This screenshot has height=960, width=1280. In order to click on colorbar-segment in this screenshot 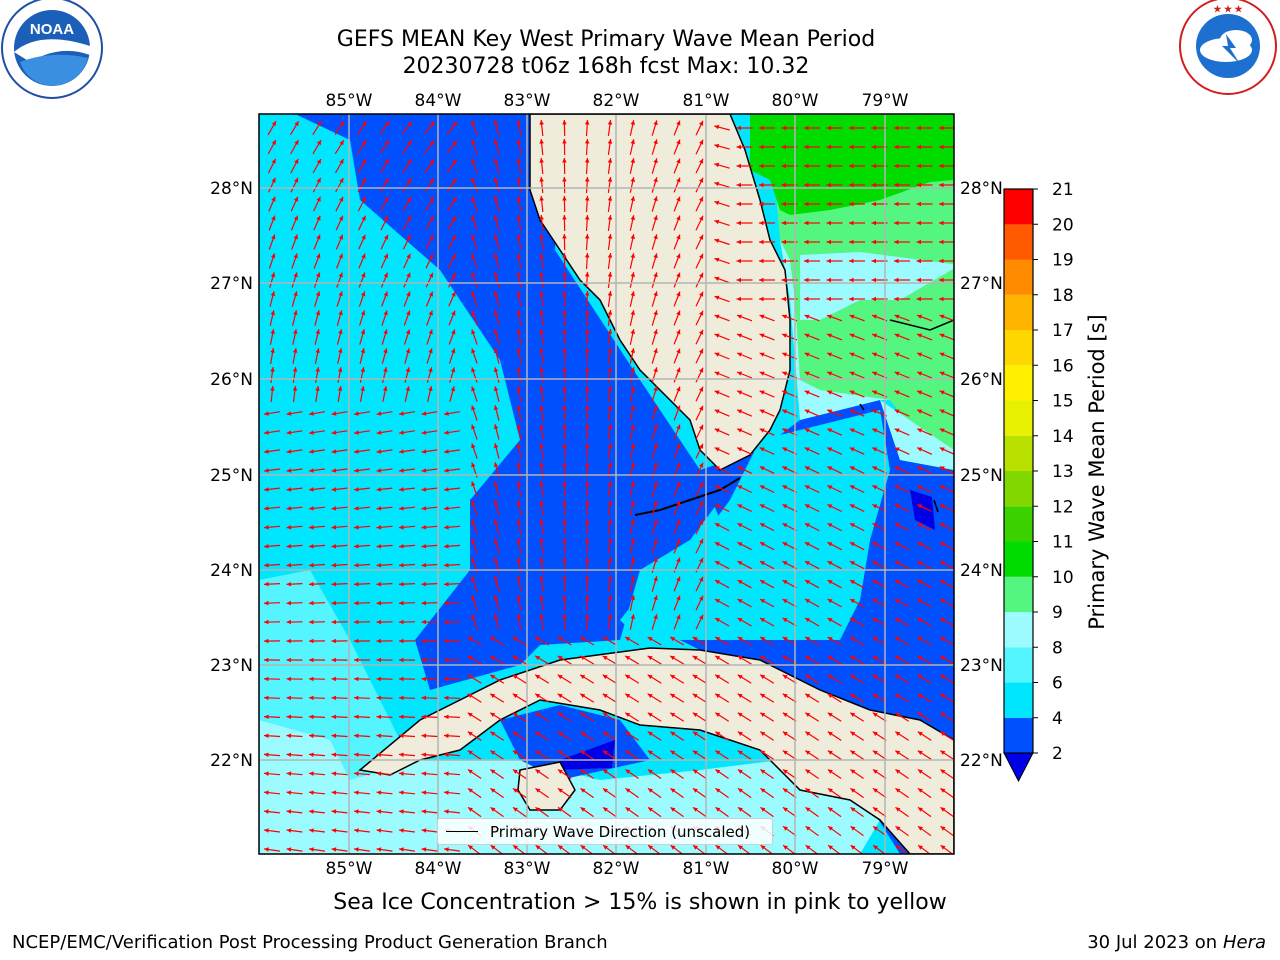, I will do `click(1018, 242)`.